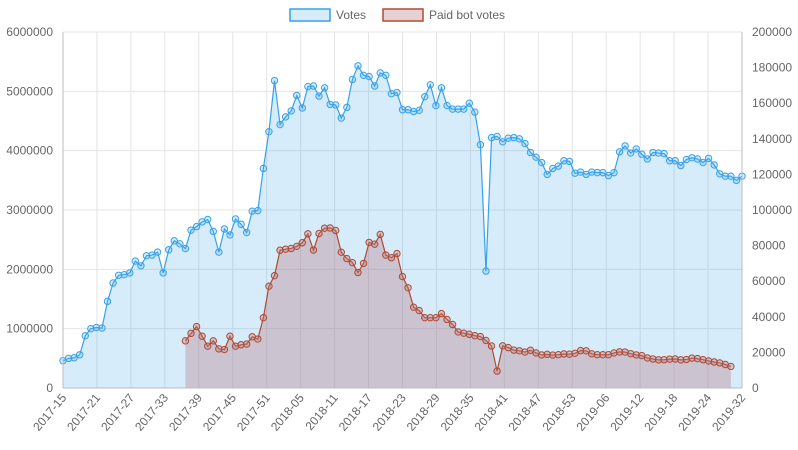  I want to click on y-right-tick-label: 120000, so click(772, 174).